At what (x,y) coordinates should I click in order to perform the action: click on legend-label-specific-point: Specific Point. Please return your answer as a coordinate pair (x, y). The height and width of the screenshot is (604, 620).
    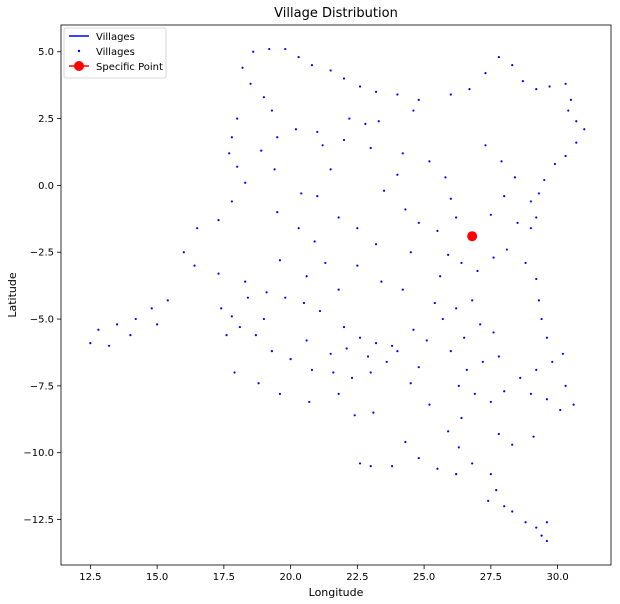
    Looking at the image, I should click on (129, 67).